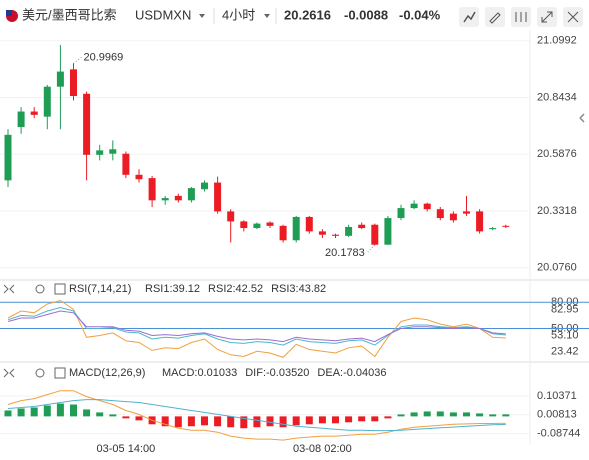 The height and width of the screenshot is (460, 589). What do you see at coordinates (557, 97) in the screenshot?
I see `y-tick-label: 20.8434` at bounding box center [557, 97].